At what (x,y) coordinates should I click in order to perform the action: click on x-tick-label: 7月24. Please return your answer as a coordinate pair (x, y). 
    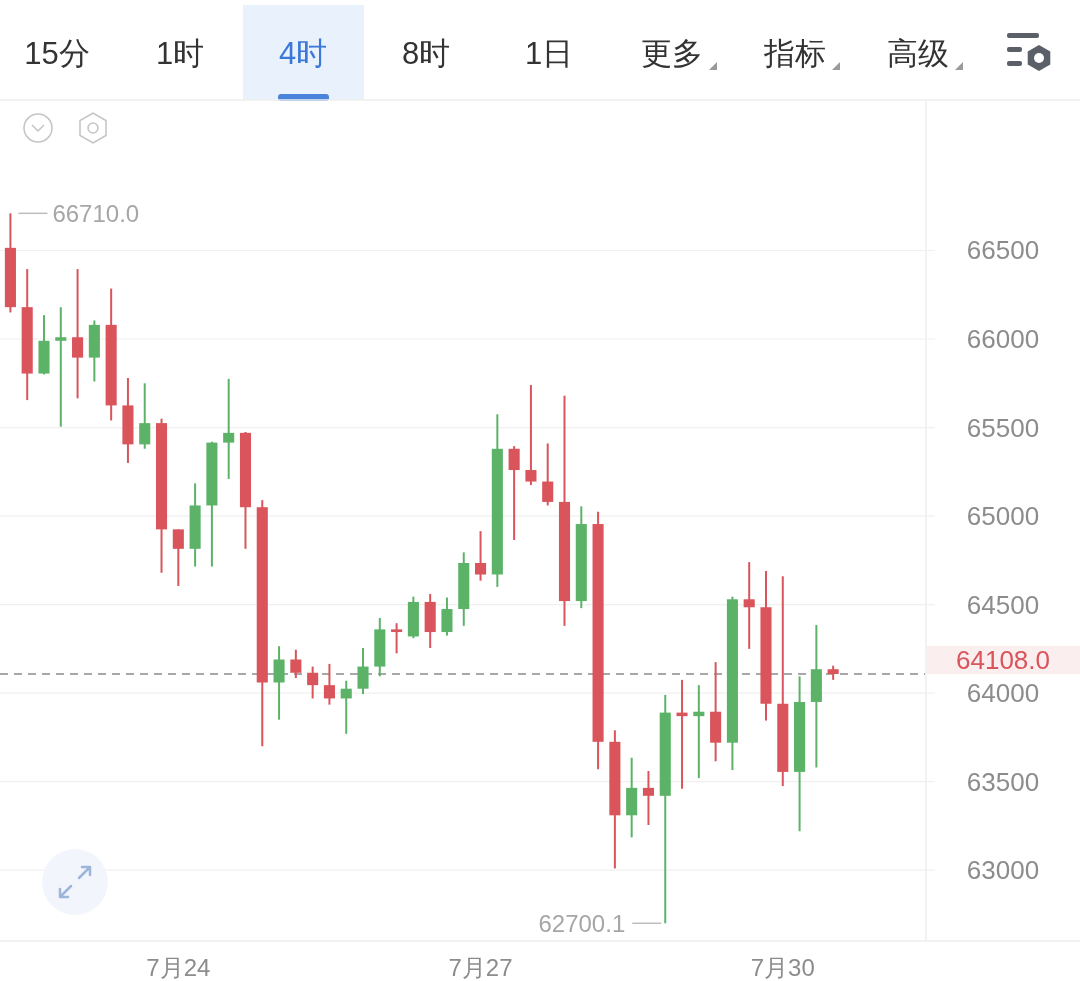
    Looking at the image, I should click on (178, 967).